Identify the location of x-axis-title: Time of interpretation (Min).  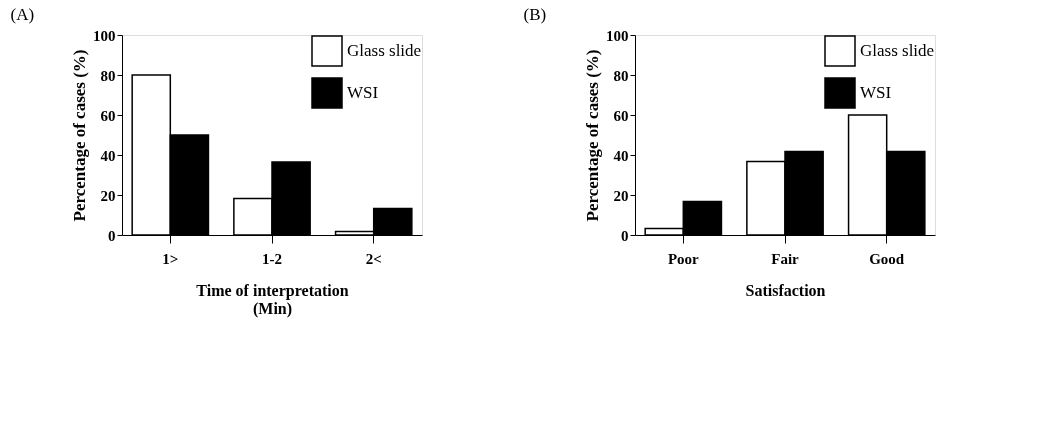
(272, 299).